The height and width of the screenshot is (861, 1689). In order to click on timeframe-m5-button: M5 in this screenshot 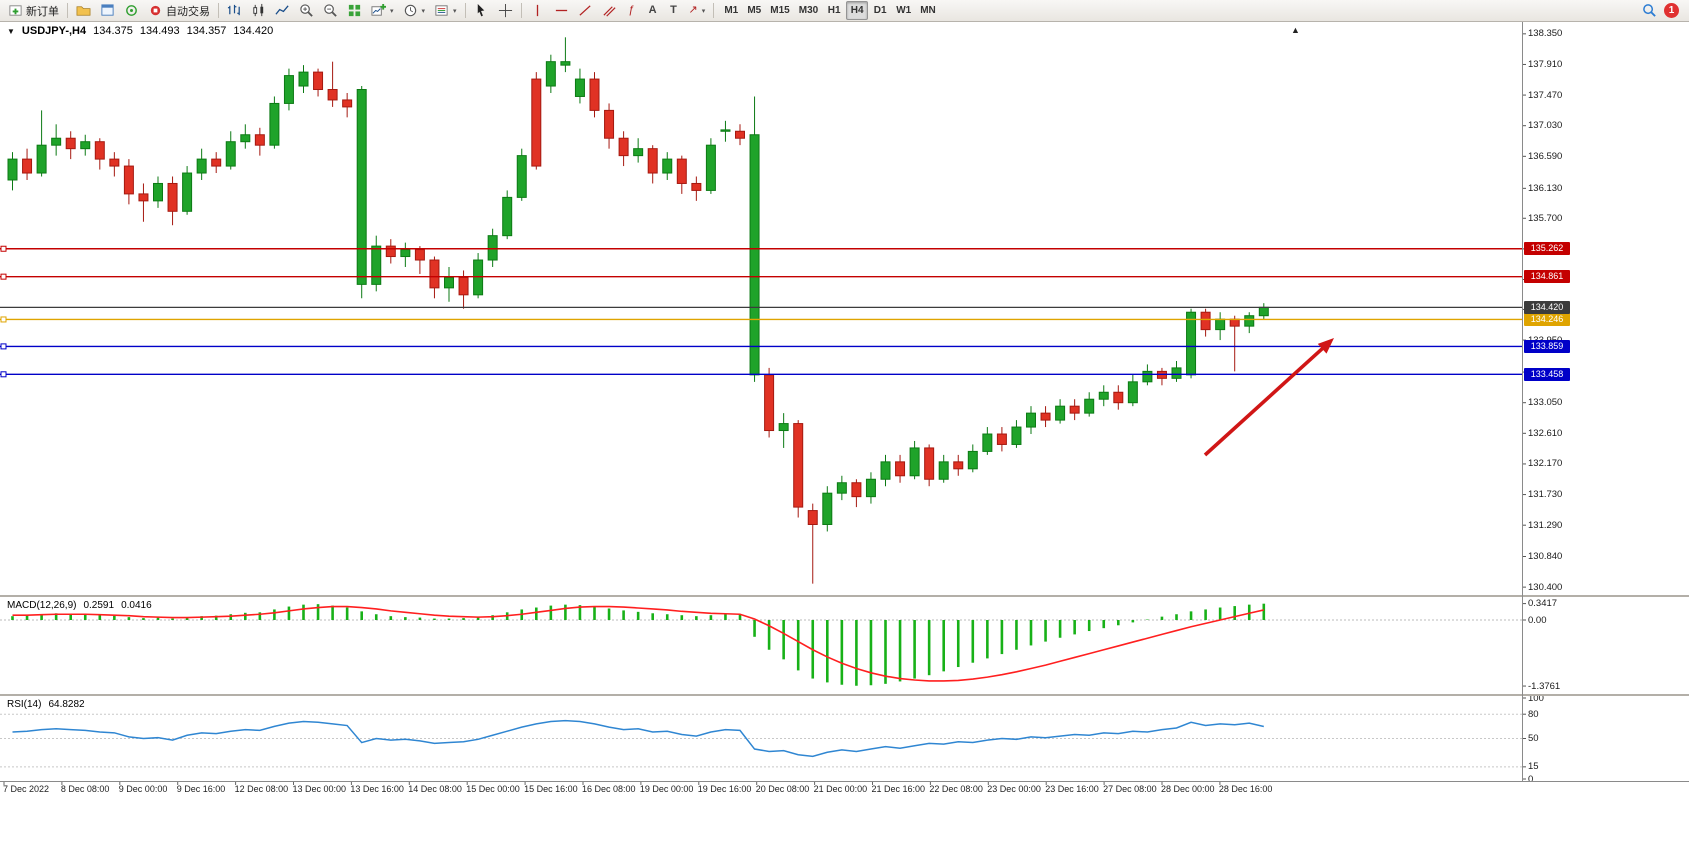, I will do `click(754, 10)`.